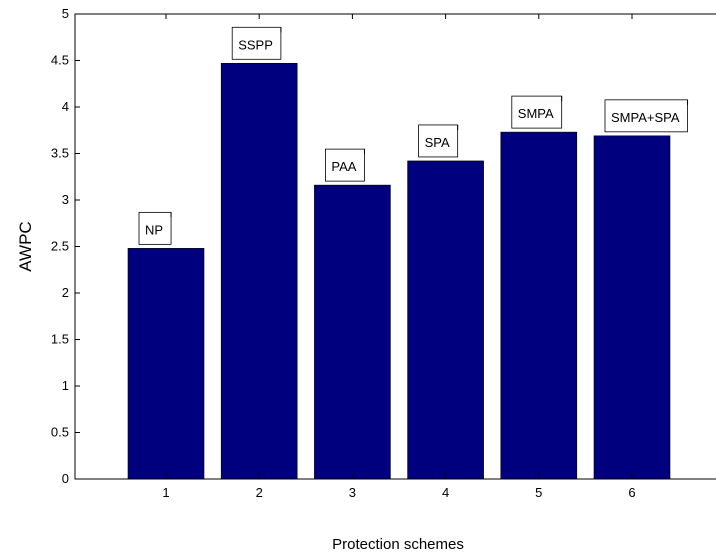 The height and width of the screenshot is (554, 716). Describe the element at coordinates (165, 492) in the screenshot. I see `x-tick-label: 1` at that location.